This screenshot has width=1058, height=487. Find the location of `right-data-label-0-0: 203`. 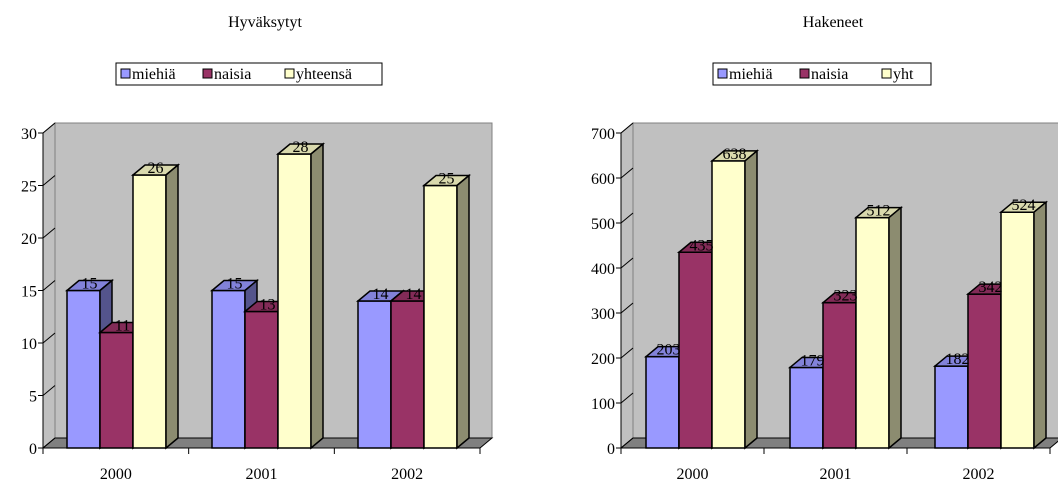

right-data-label-0-0: 203 is located at coordinates (669, 350).